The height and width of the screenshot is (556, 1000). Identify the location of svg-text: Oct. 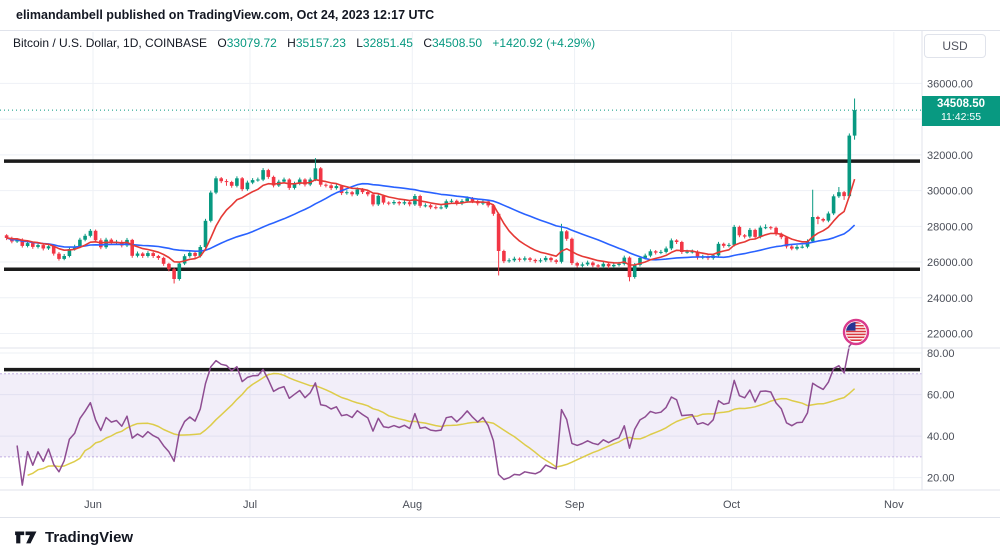
(731, 505).